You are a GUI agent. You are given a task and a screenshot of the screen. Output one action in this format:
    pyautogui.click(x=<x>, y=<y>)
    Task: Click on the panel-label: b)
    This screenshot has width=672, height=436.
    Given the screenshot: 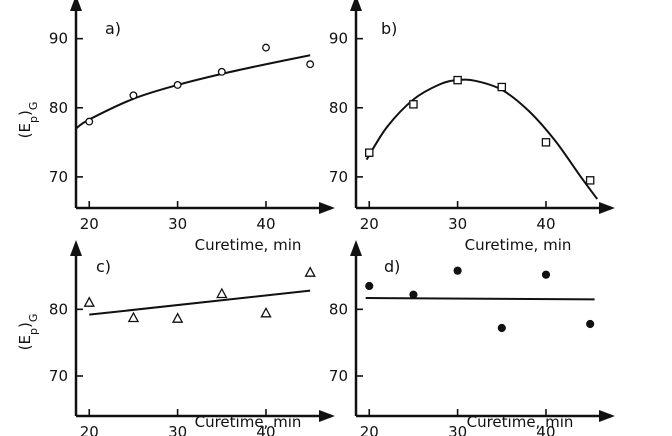 What is the action you would take?
    pyautogui.click(x=389, y=28)
    